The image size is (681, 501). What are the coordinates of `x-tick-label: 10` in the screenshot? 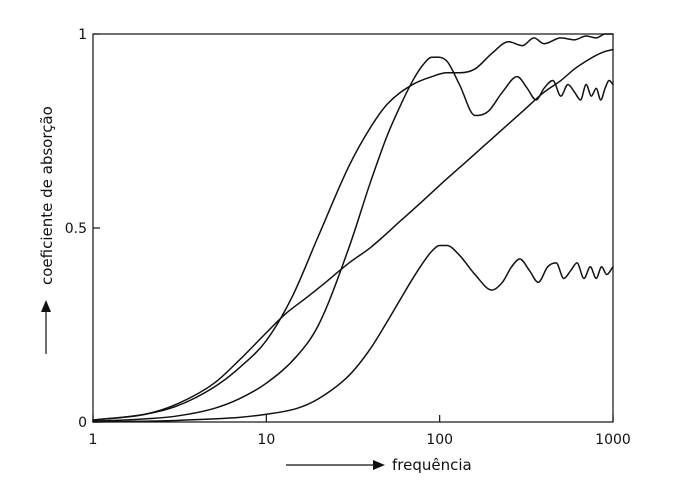 It's located at (266, 440).